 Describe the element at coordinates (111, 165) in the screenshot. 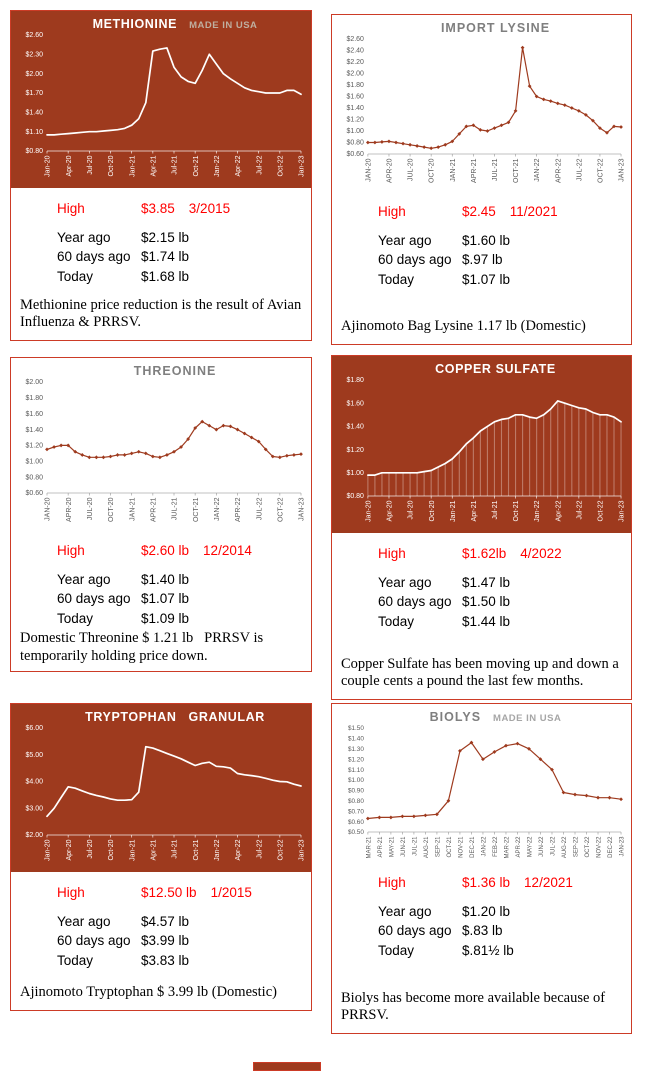

I see `svg-text: Oct-20` at that location.